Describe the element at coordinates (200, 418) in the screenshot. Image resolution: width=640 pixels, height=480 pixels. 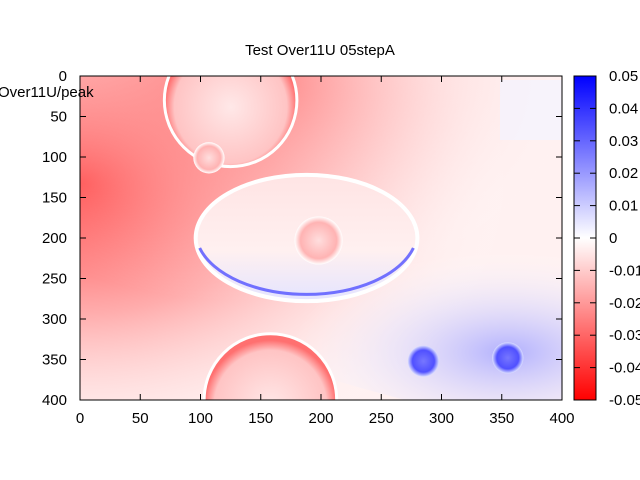
I see `x-tick-label: 100` at that location.